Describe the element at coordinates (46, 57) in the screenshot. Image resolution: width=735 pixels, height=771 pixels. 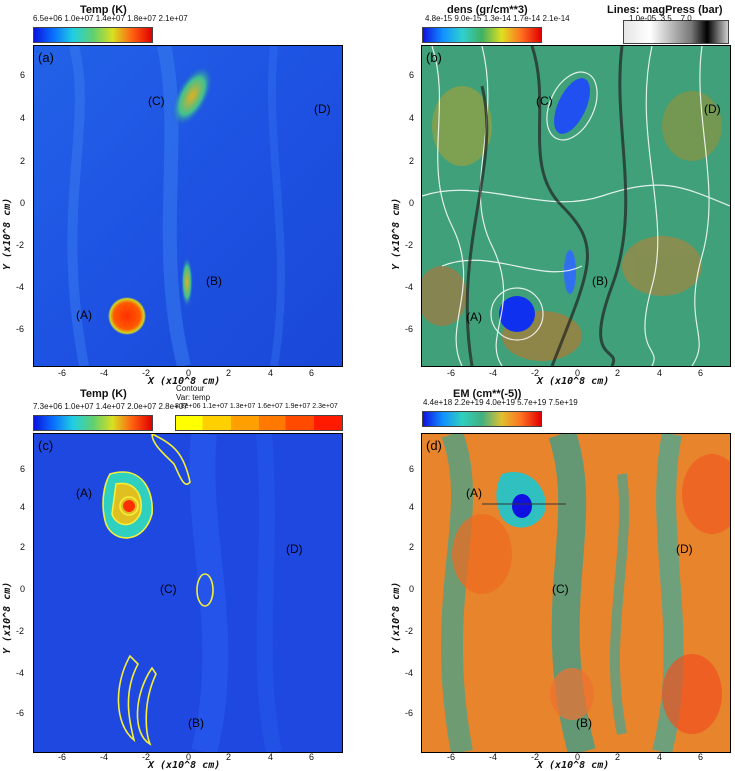
I see `panel-letter: (a)` at that location.